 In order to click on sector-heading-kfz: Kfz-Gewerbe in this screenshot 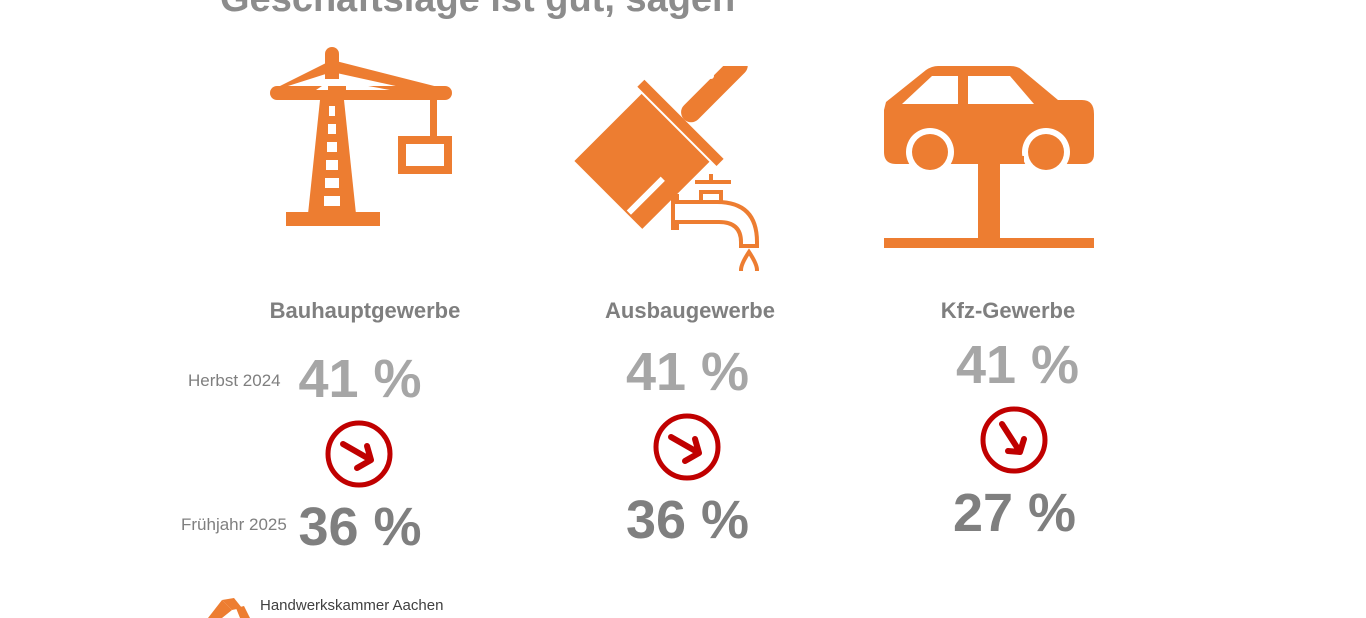, I will do `click(1008, 310)`.